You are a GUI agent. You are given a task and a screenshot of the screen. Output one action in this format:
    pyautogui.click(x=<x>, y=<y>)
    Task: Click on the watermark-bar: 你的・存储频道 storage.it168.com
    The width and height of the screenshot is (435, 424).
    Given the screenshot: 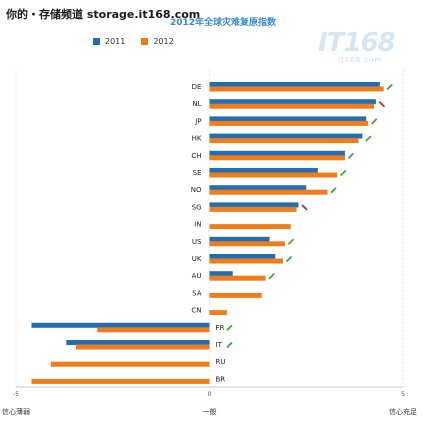 What is the action you would take?
    pyautogui.click(x=217, y=15)
    